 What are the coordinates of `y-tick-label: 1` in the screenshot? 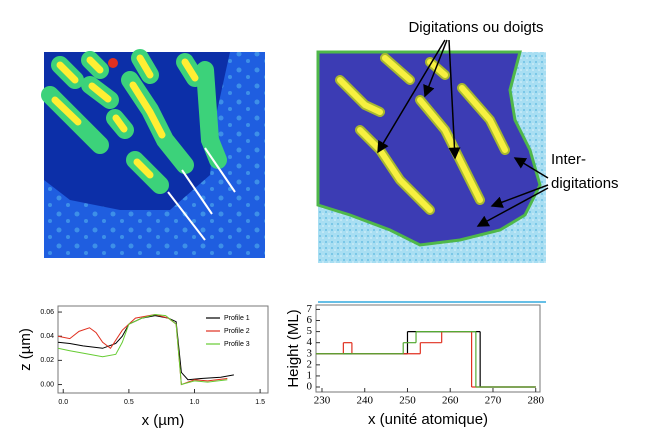 It's located at (310, 375).